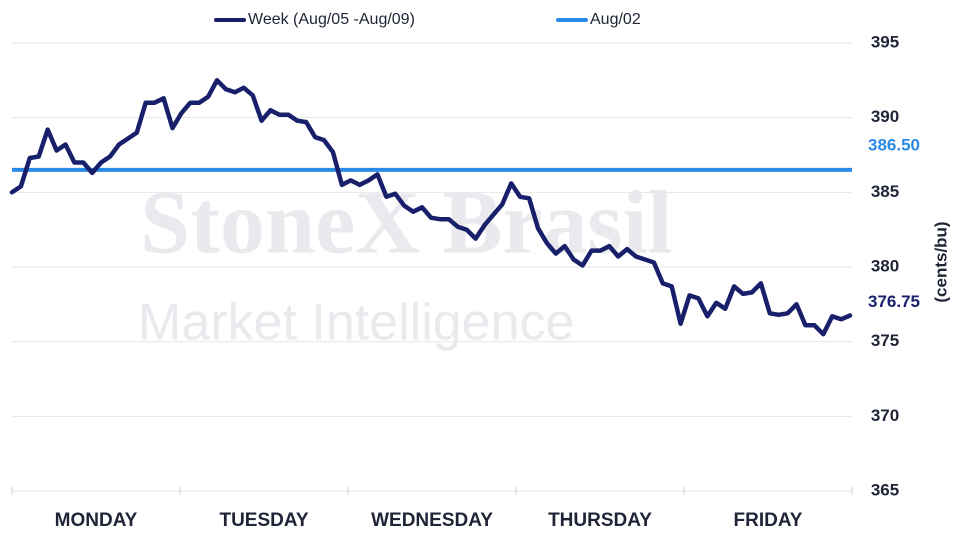 The height and width of the screenshot is (535, 975). What do you see at coordinates (615, 19) in the screenshot?
I see `legend-label: Aug/02` at bounding box center [615, 19].